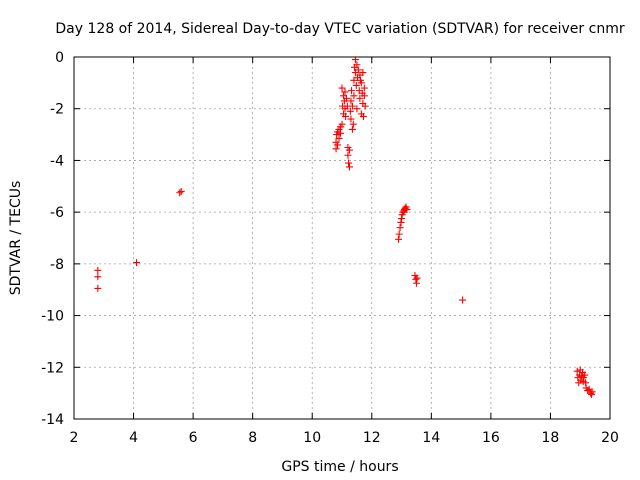 The height and width of the screenshot is (480, 640). What do you see at coordinates (133, 438) in the screenshot?
I see `x-tick-label: 4` at bounding box center [133, 438].